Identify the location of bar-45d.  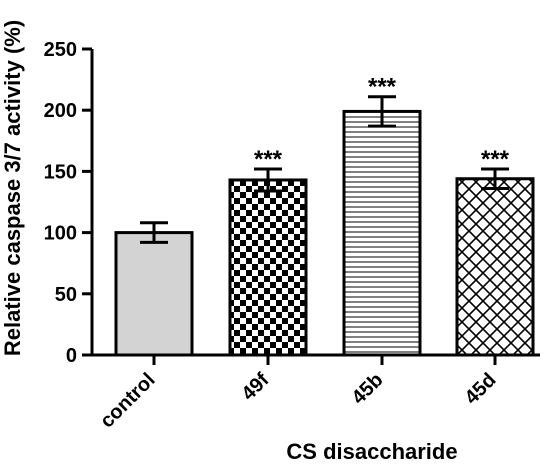
(495, 267).